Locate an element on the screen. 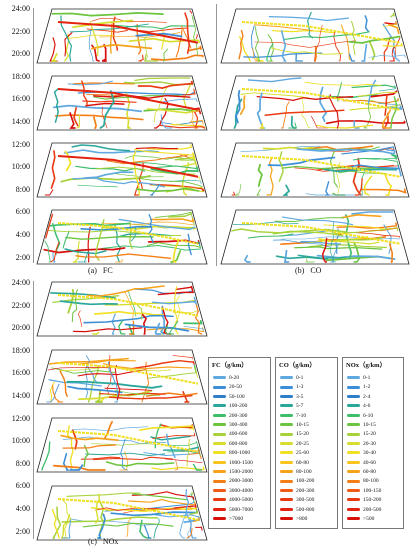 The image size is (415, 550). time-tick: 22:00 is located at coordinates (20, 305).